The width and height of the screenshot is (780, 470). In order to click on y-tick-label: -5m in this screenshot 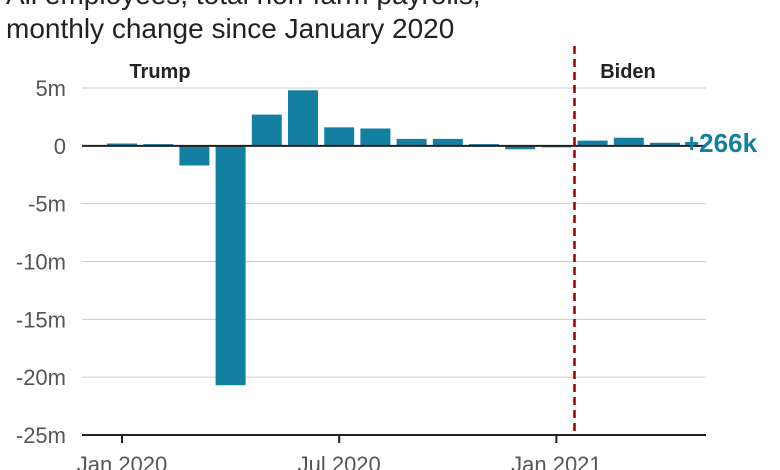, I will do `click(47, 204)`.